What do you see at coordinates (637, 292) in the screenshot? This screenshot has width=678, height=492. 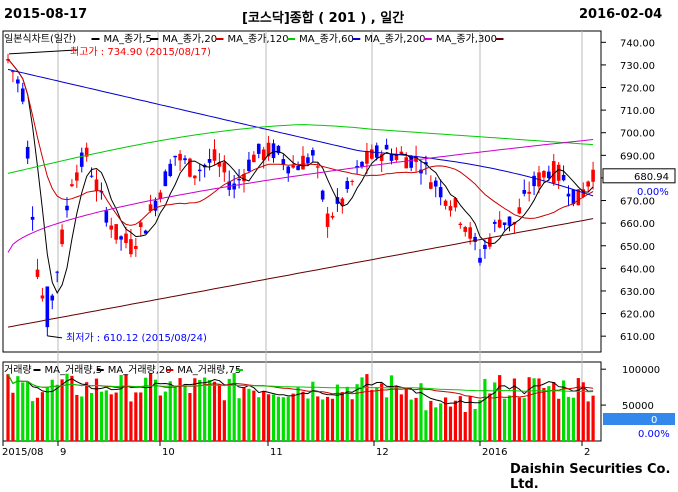 I see `price-tick-label-2: 630.00` at bounding box center [637, 292].